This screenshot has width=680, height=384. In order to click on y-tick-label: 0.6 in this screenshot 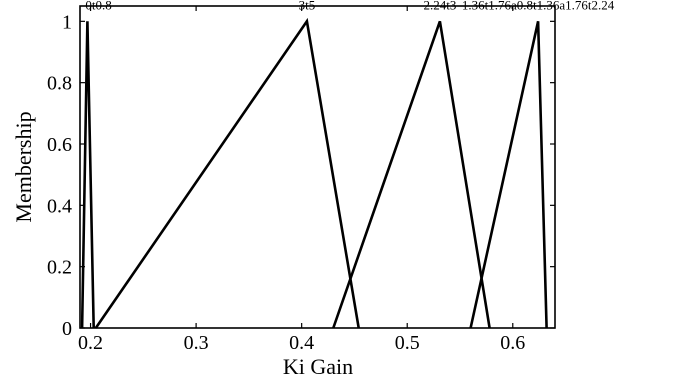, I will do `click(59, 145)`.